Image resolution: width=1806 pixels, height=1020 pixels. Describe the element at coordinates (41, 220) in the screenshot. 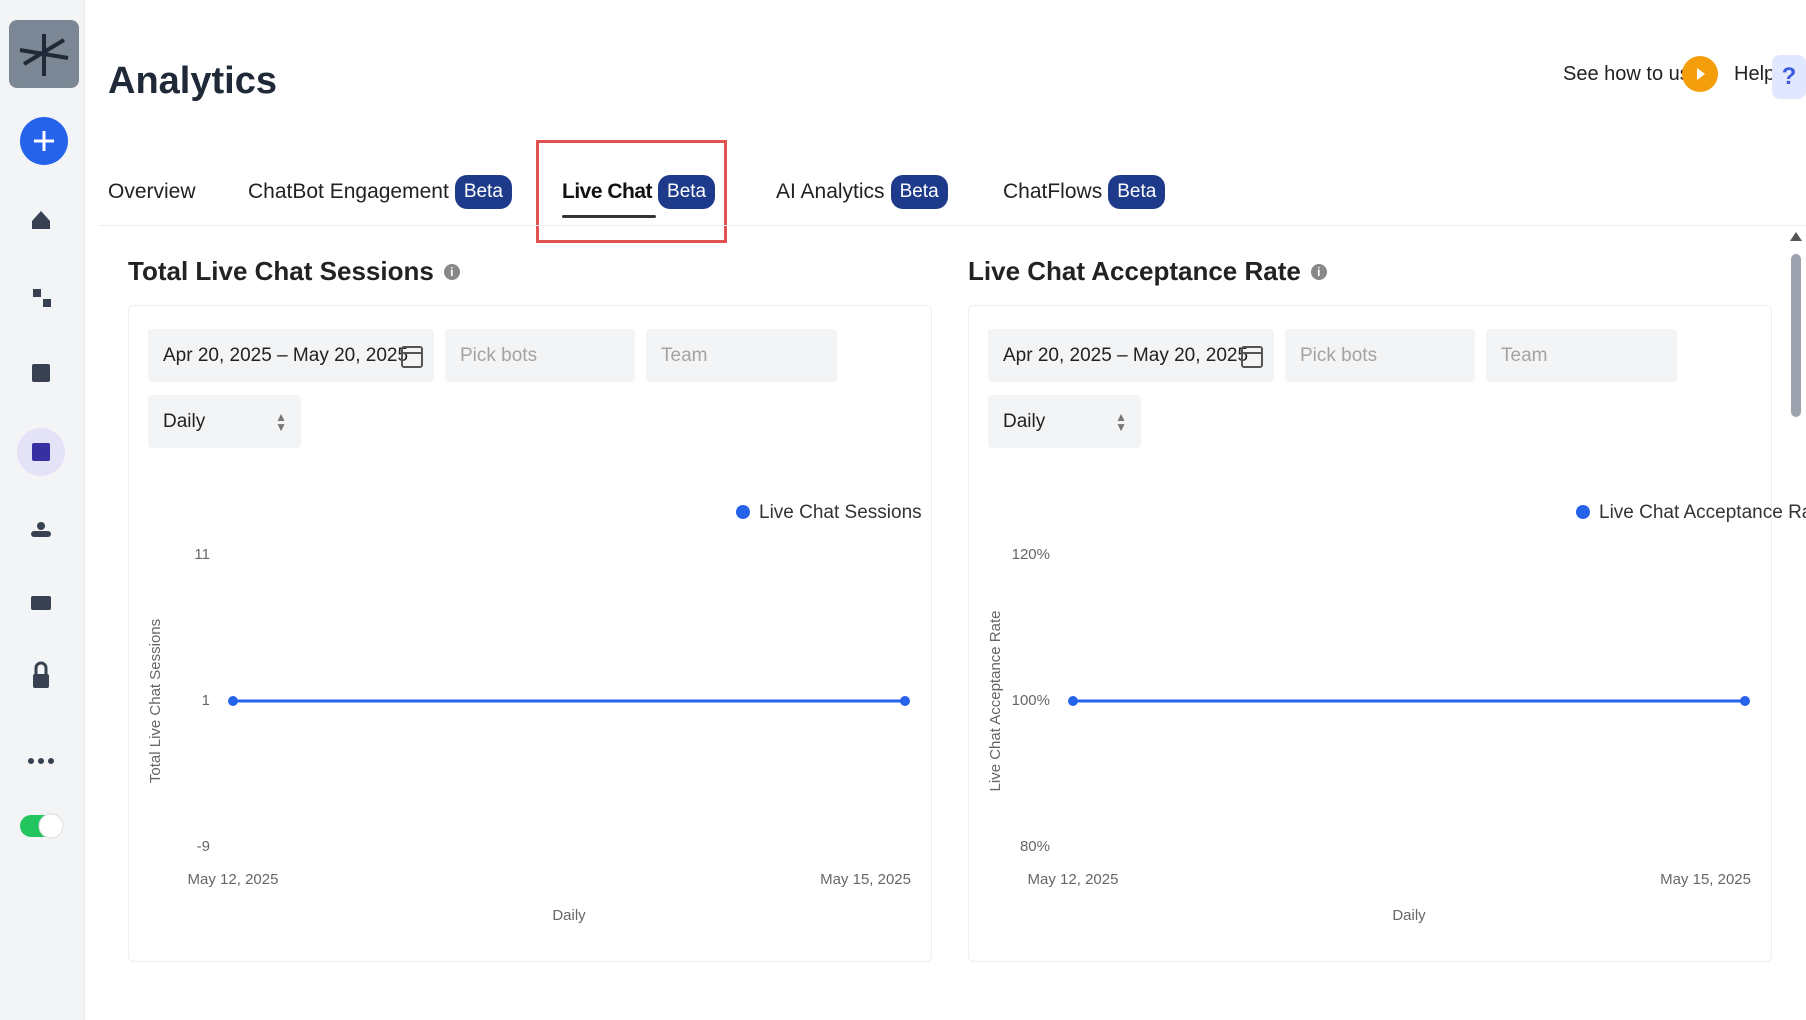

I see `home-icon` at that location.